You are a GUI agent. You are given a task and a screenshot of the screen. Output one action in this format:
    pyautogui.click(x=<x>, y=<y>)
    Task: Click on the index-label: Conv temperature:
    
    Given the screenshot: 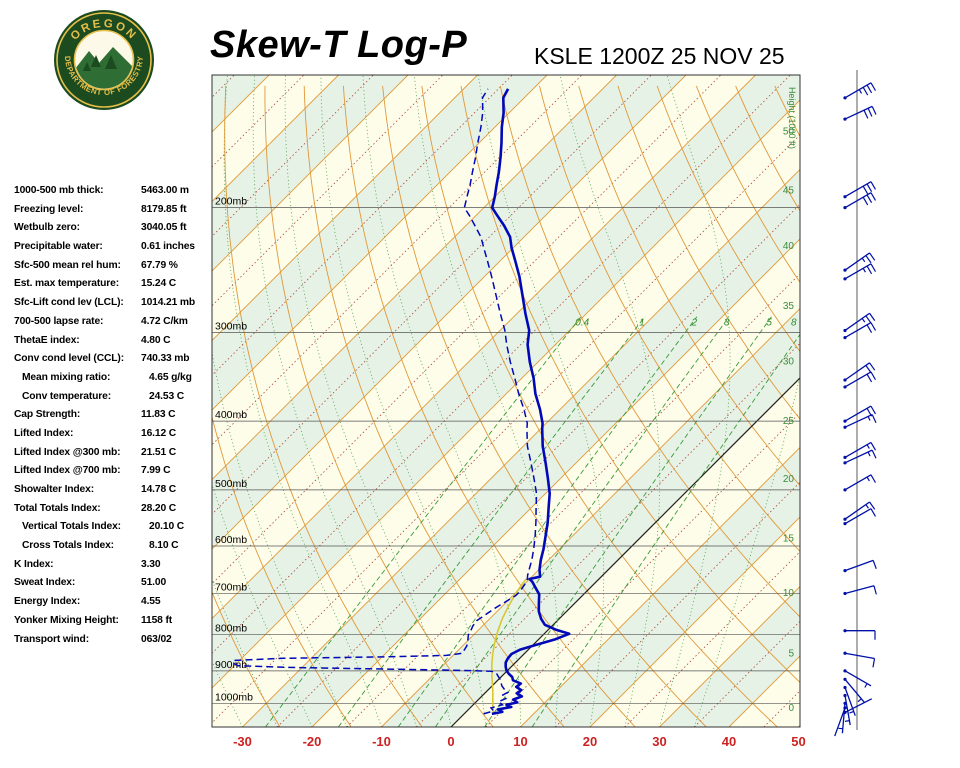 What is the action you would take?
    pyautogui.click(x=66, y=396)
    